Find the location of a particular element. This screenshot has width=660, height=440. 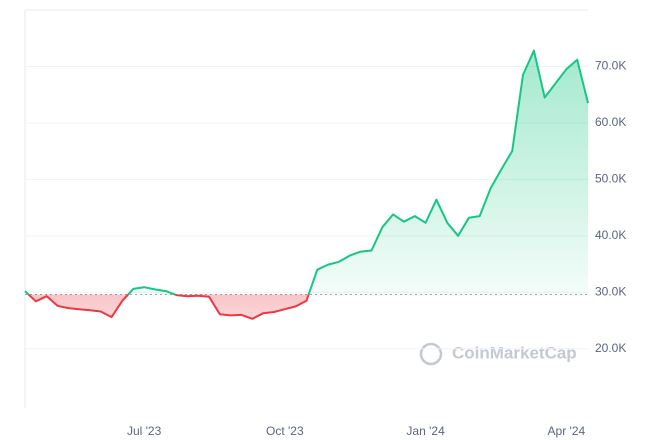

x-tick-label: Jul '23 is located at coordinates (144, 431).